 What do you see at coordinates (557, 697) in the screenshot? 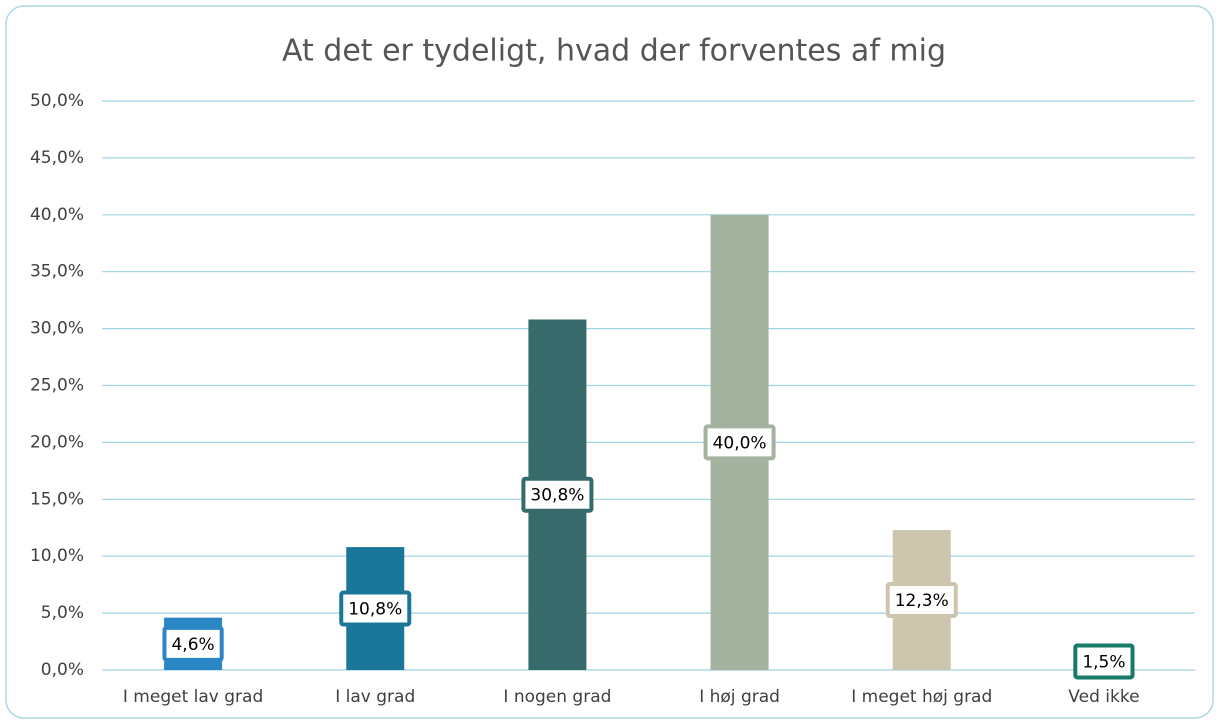
I see `x-tick-label: I nogen grad` at bounding box center [557, 697].